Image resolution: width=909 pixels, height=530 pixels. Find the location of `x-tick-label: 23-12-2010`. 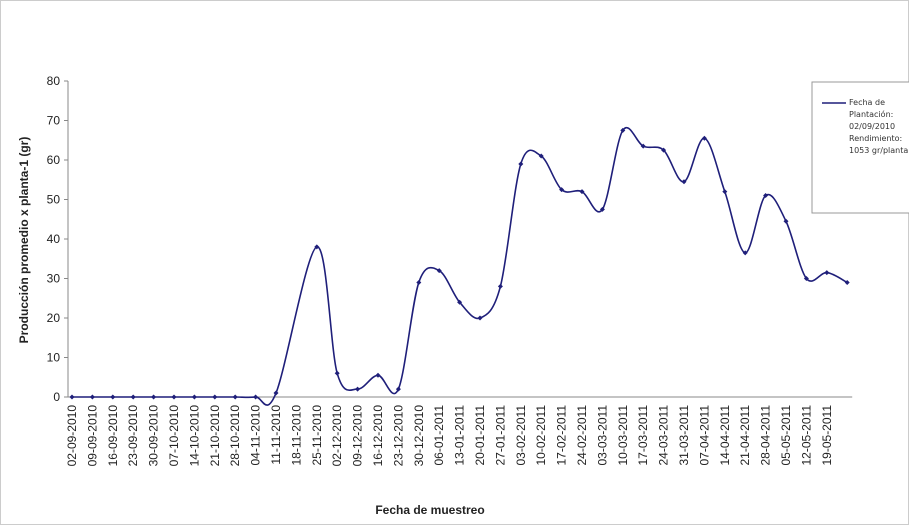

x-tick-label: 23-12-2010 is located at coordinates (398, 436).